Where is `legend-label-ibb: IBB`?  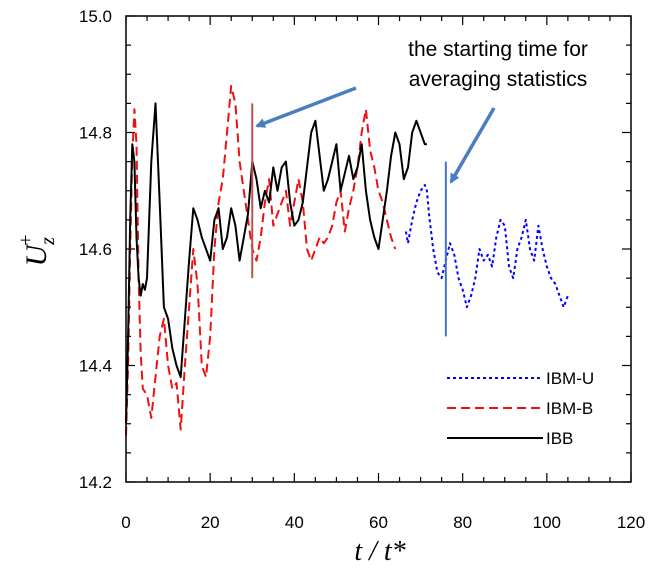
legend-label-ibb: IBB is located at coordinates (559, 438).